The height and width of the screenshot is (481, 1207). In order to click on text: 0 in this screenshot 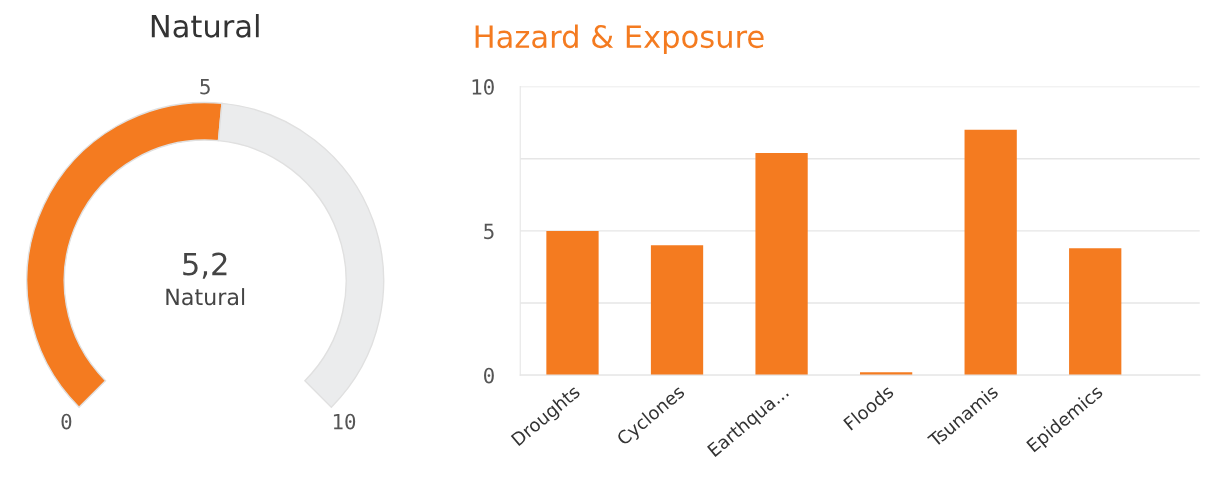, I will do `click(66, 421)`.